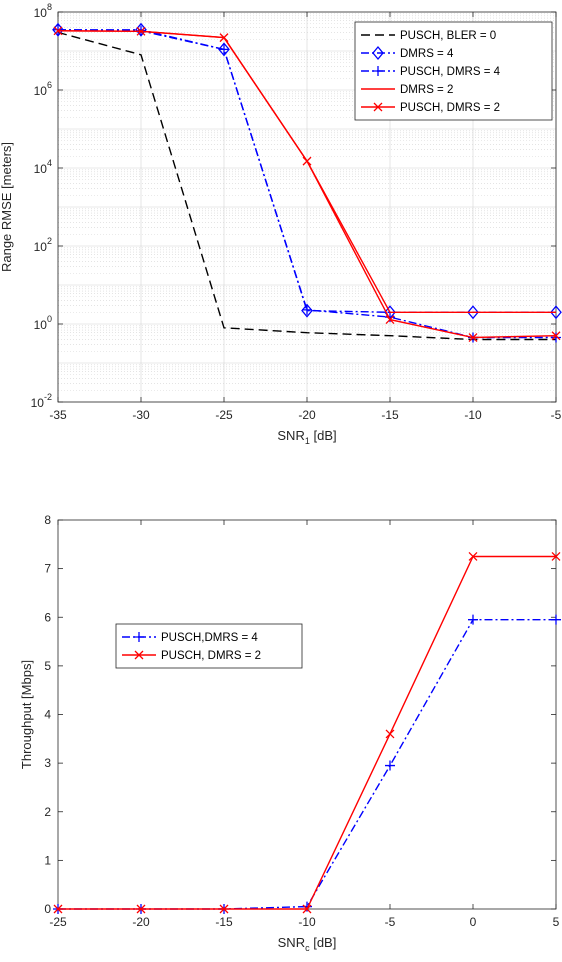  What do you see at coordinates (426, 90) in the screenshot?
I see `legend-label: DMRS = 2` at bounding box center [426, 90].